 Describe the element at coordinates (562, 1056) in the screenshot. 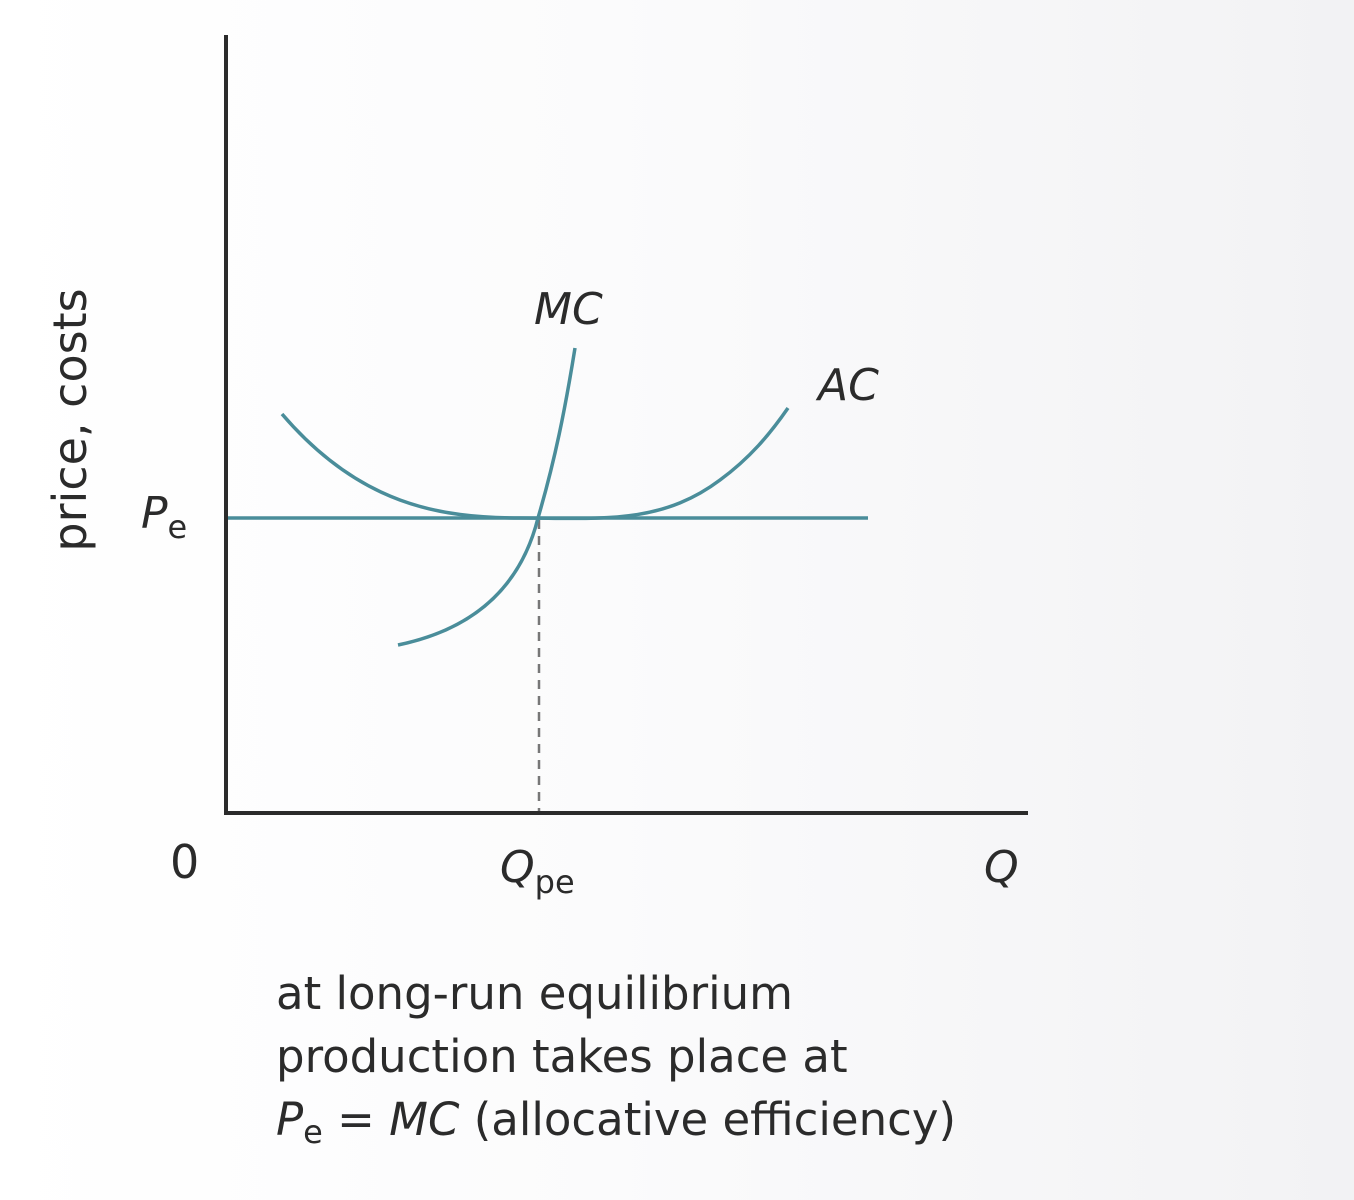

I see `caption-line-2: production takes place at` at that location.